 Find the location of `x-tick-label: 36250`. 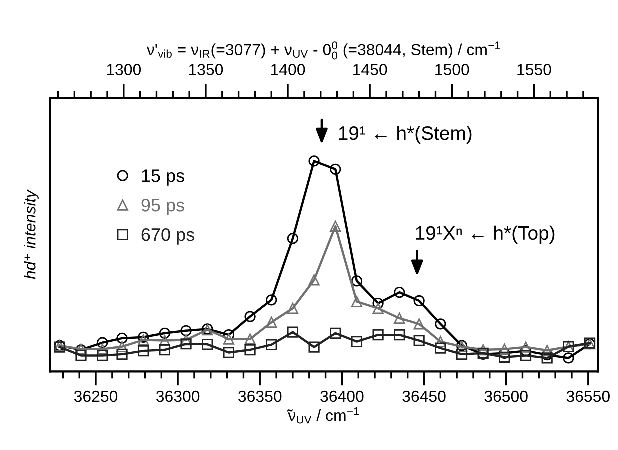

x-tick-label: 36250 is located at coordinates (96, 396).